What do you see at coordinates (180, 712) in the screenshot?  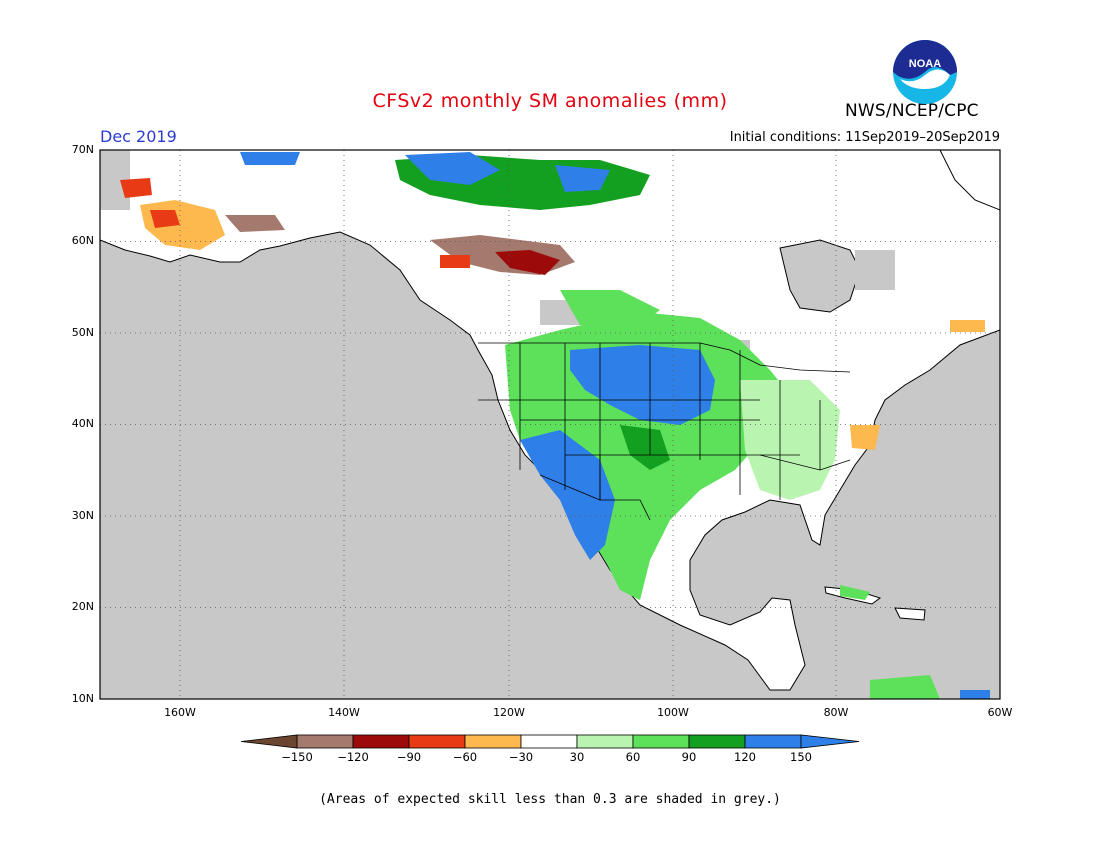 I see `lon-label-160w: 160W` at bounding box center [180, 712].